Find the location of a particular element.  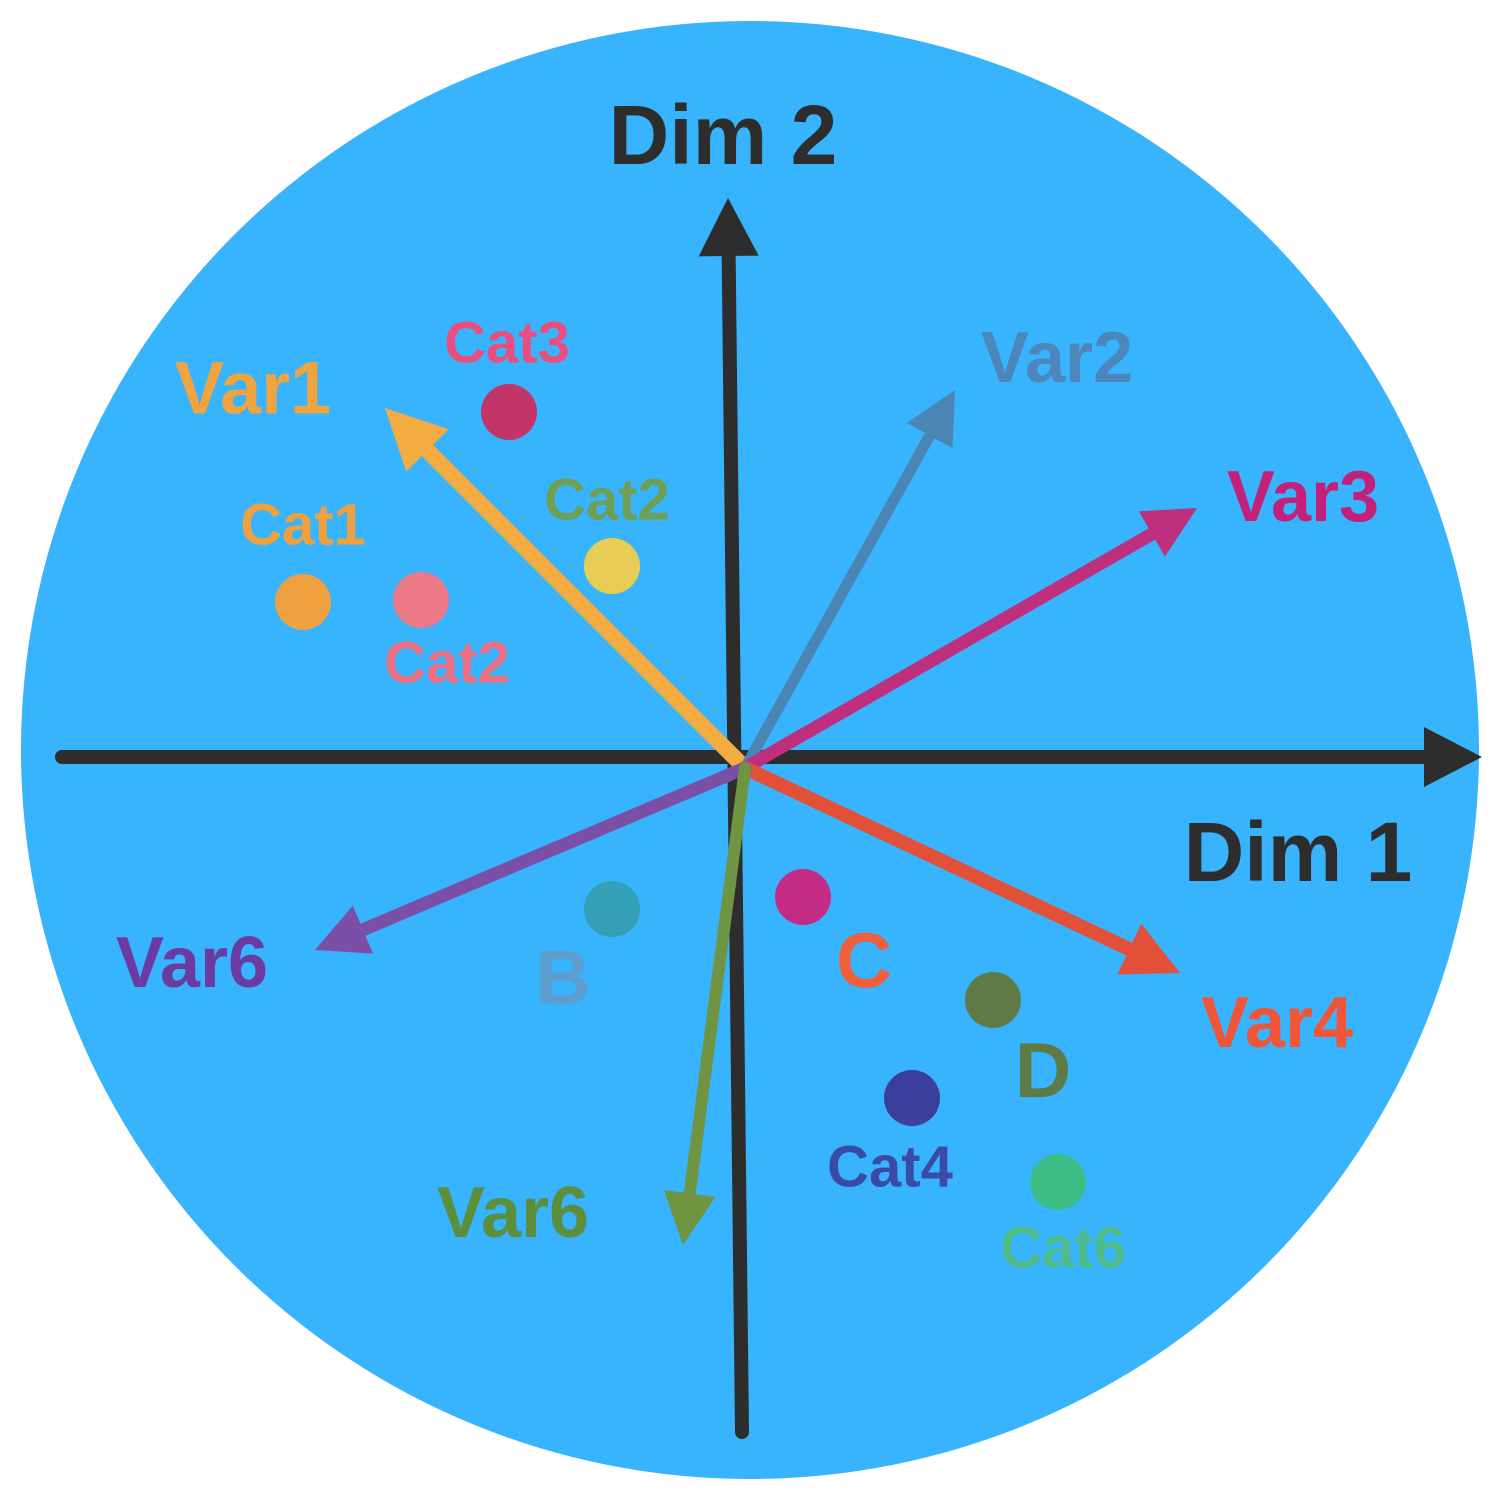

var6-down-arrow-head is located at coordinates (689, 1217).